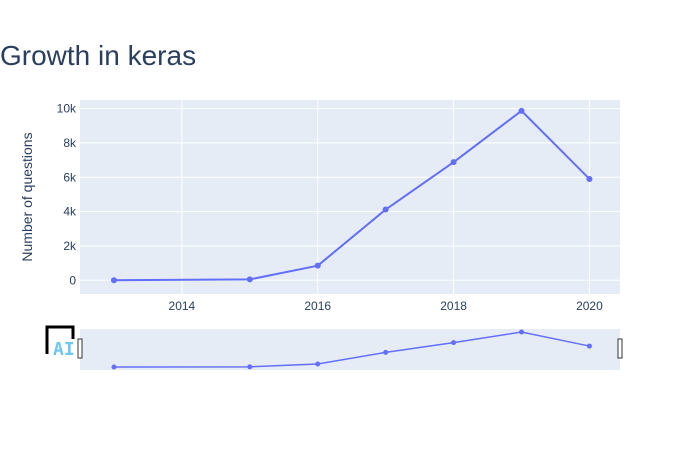 Image resolution: width=700 pixels, height=450 pixels. I want to click on x-tick-label: 2014, so click(182, 306).